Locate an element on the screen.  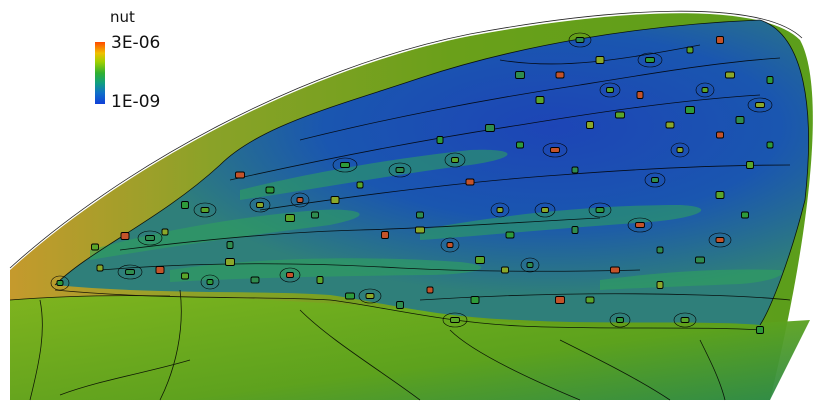
legend-max-label: 3E-06 is located at coordinates (136, 43).